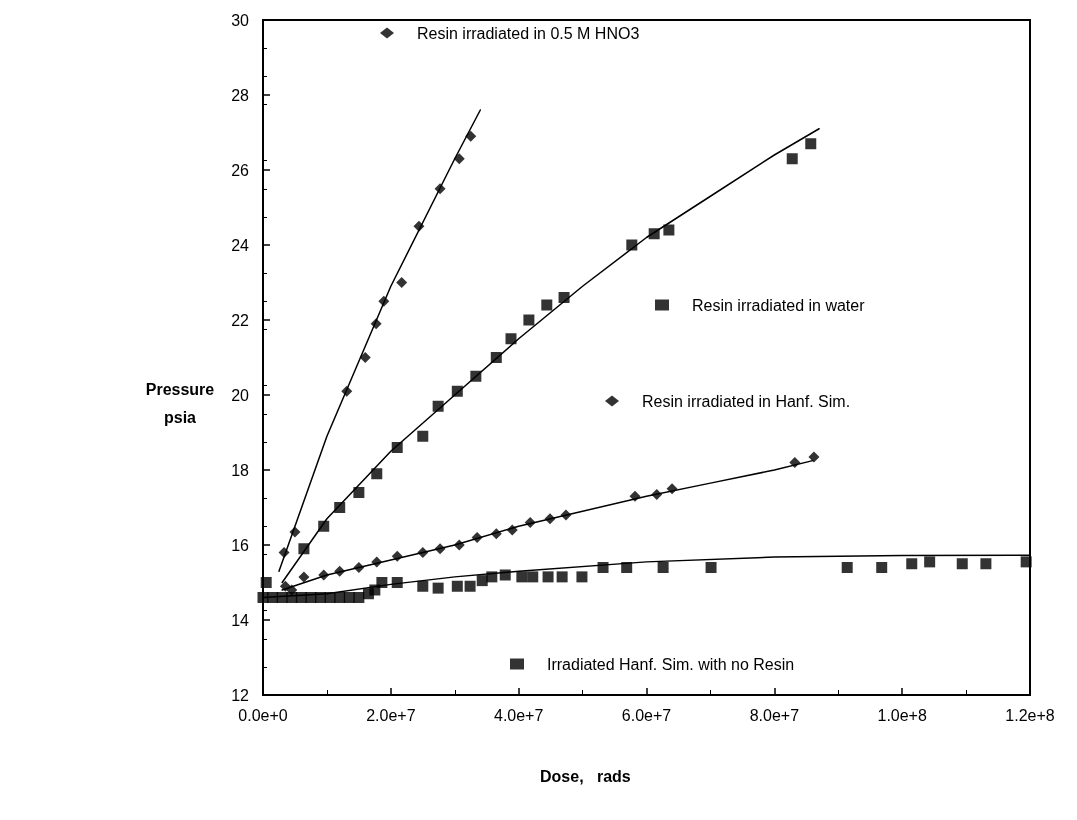  Describe the element at coordinates (240, 170) in the screenshot. I see `y-tick-label: 26` at that location.